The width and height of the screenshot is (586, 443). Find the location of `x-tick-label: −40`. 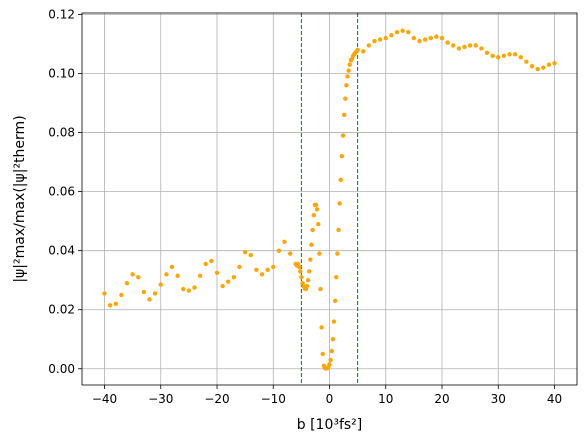

x-tick-label: −40 is located at coordinates (104, 399).